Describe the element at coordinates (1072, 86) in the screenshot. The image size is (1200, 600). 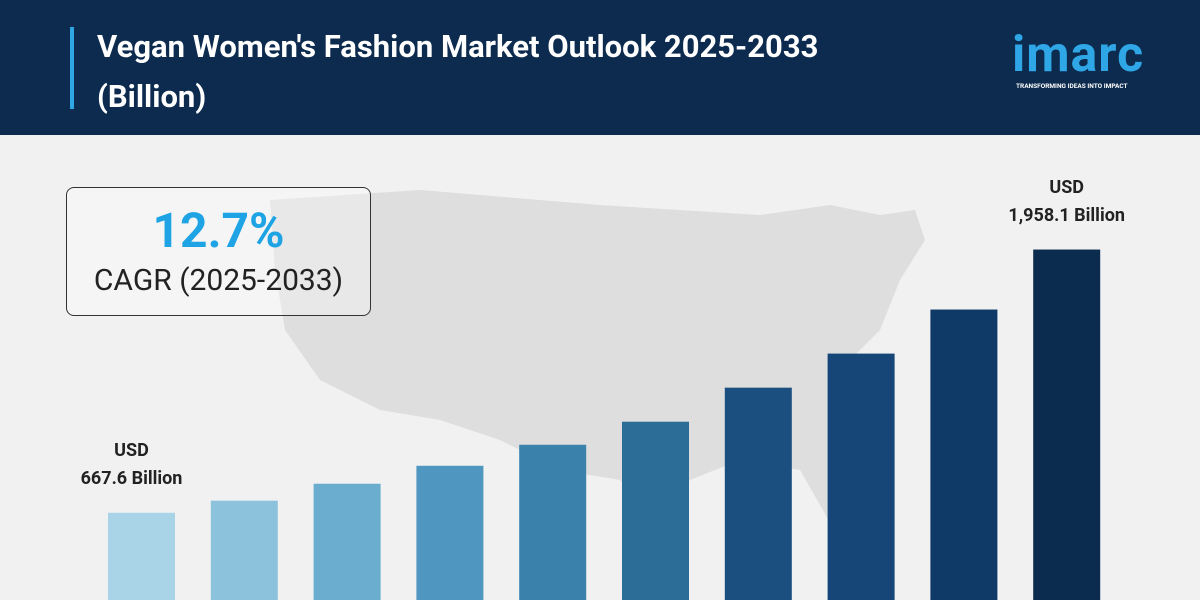
I see `logo-tagline: TRANSFORMING IDEAS INTO IMPACT` at that location.